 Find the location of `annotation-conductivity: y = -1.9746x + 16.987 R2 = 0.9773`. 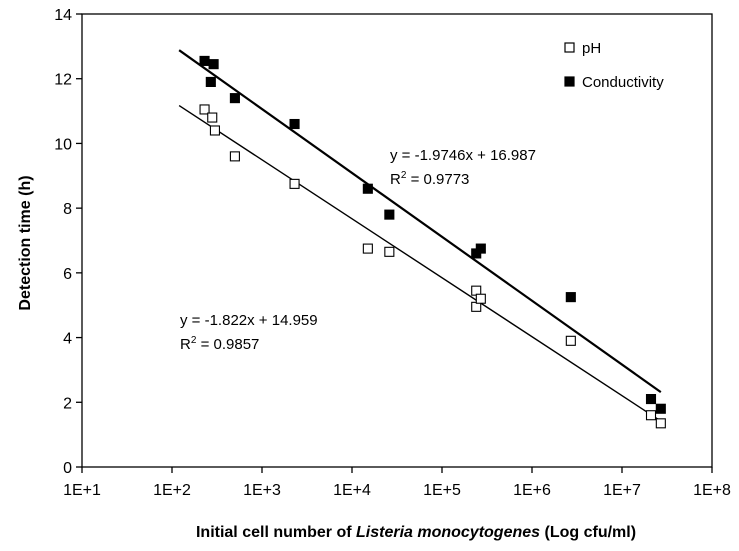

annotation-conductivity: y = -1.9746x + 16.987 R2 = 0.9773 is located at coordinates (463, 167).